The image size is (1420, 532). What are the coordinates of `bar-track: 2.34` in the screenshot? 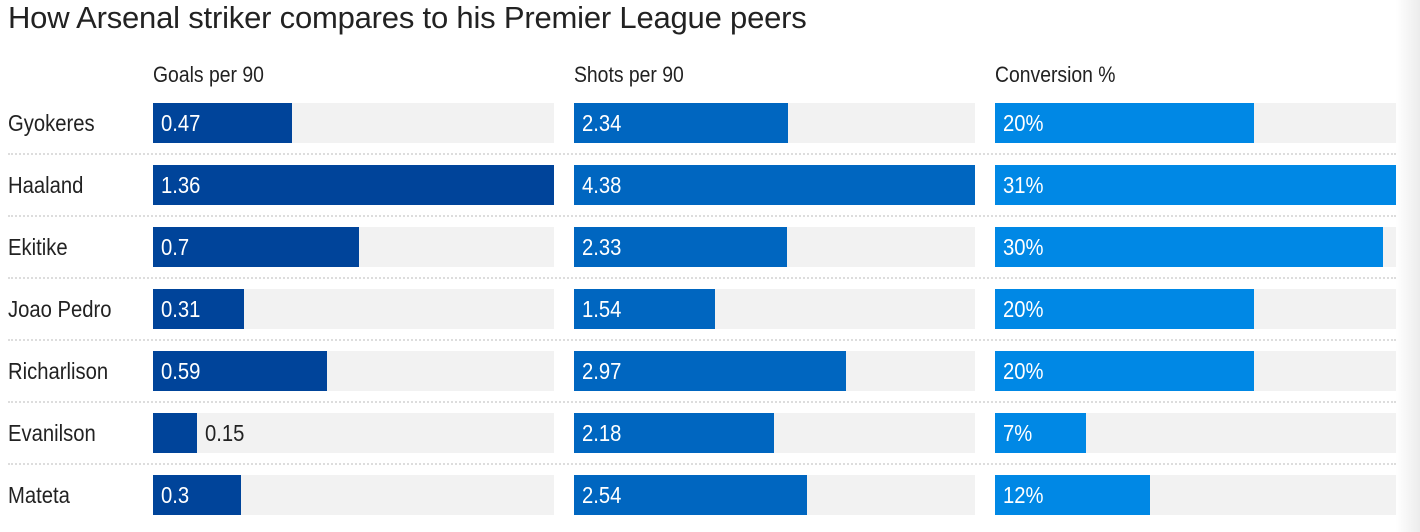 It's located at (774, 123).